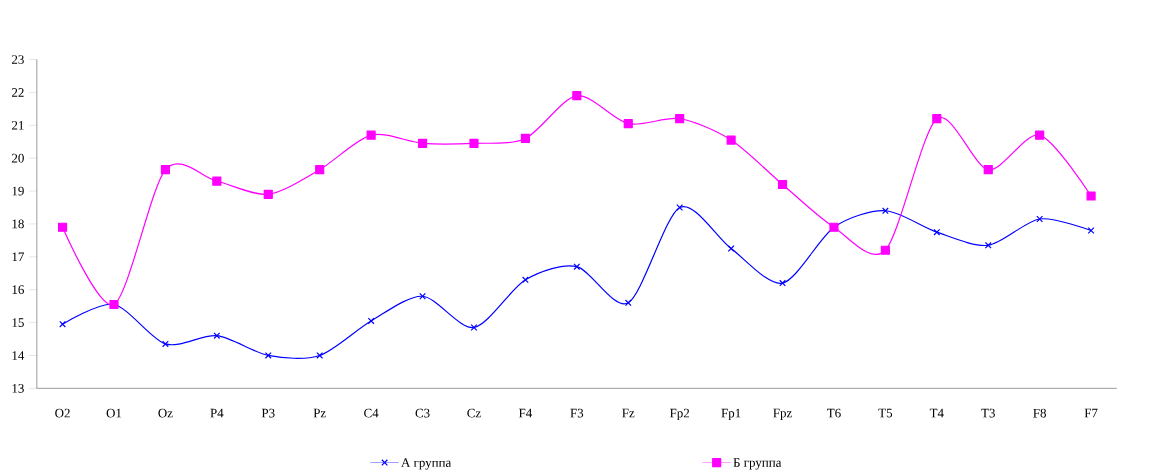 The image size is (1165, 475). What do you see at coordinates (18, 323) in the screenshot?
I see `y-tick-label: 15` at bounding box center [18, 323].